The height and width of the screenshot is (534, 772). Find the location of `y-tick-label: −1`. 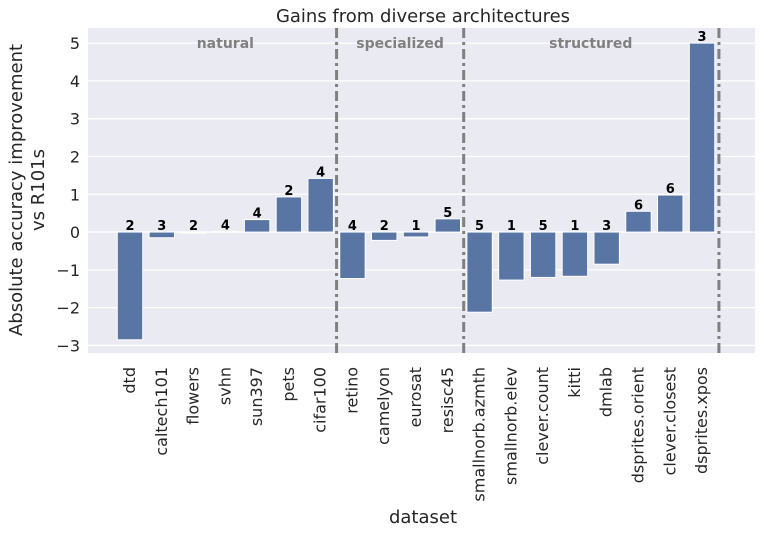

y-tick-label: −1 is located at coordinates (68, 270).